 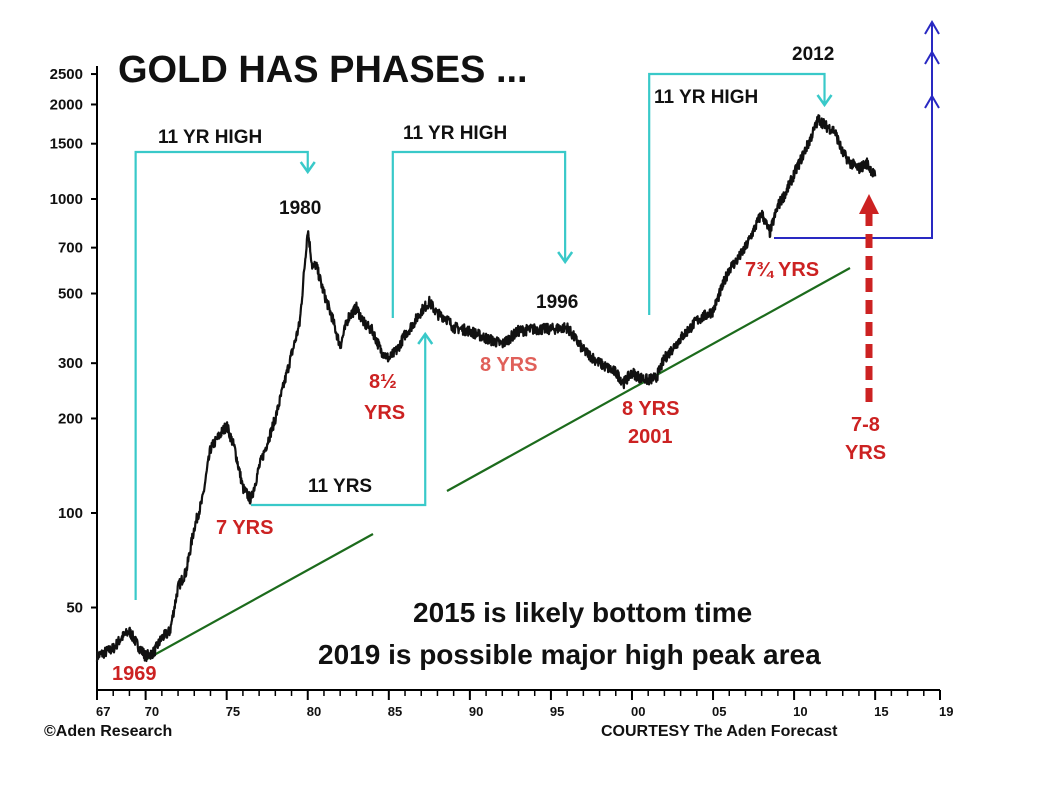 I want to click on cycle-arrow-head, so click(x=869, y=204).